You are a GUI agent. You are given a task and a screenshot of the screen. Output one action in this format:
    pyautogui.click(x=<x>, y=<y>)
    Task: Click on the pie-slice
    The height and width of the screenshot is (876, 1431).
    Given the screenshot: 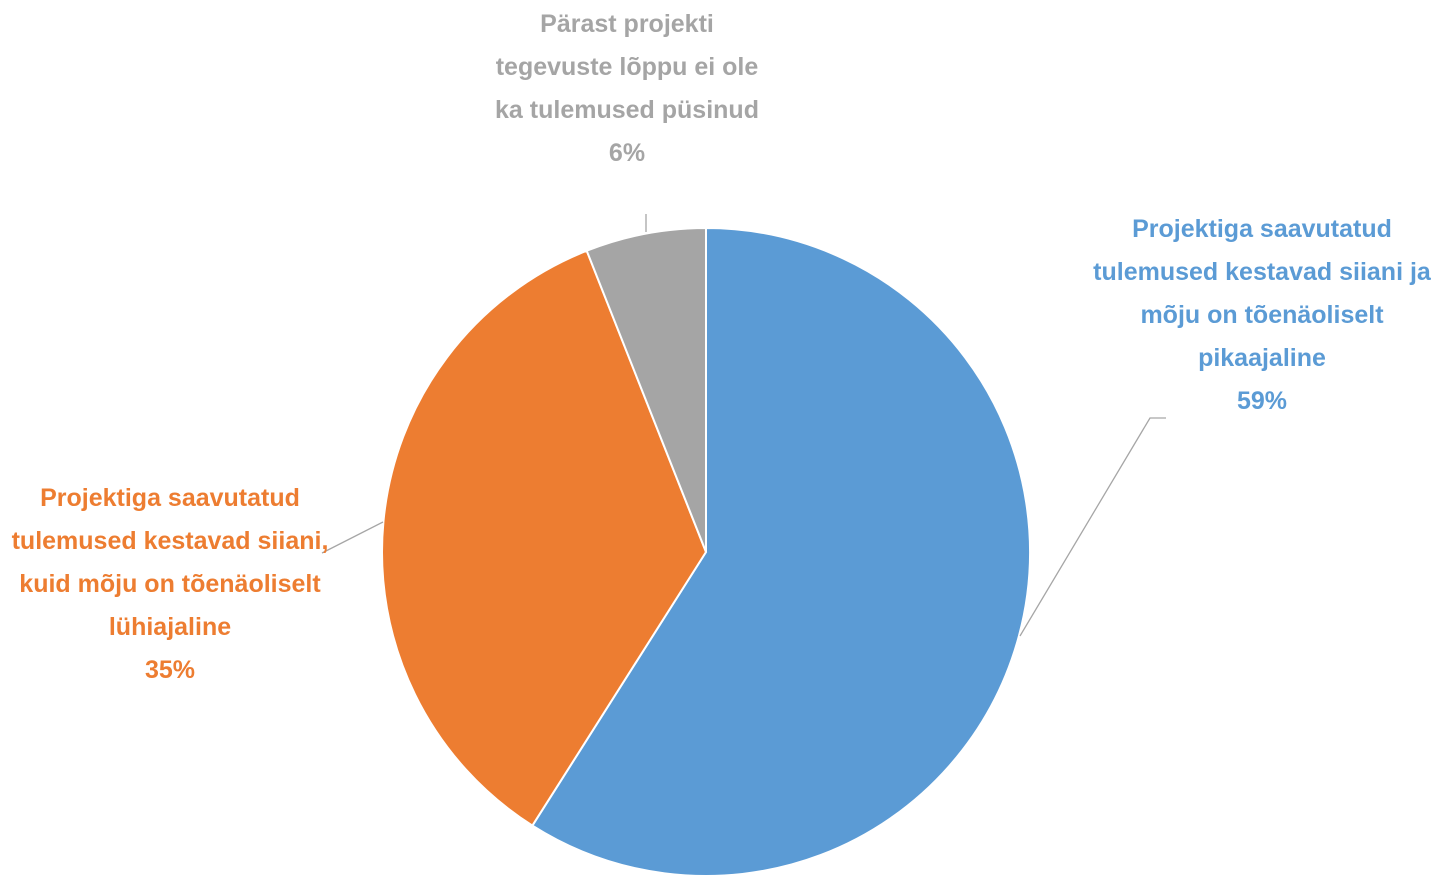 What is the action you would take?
    pyautogui.click(x=646, y=389)
    